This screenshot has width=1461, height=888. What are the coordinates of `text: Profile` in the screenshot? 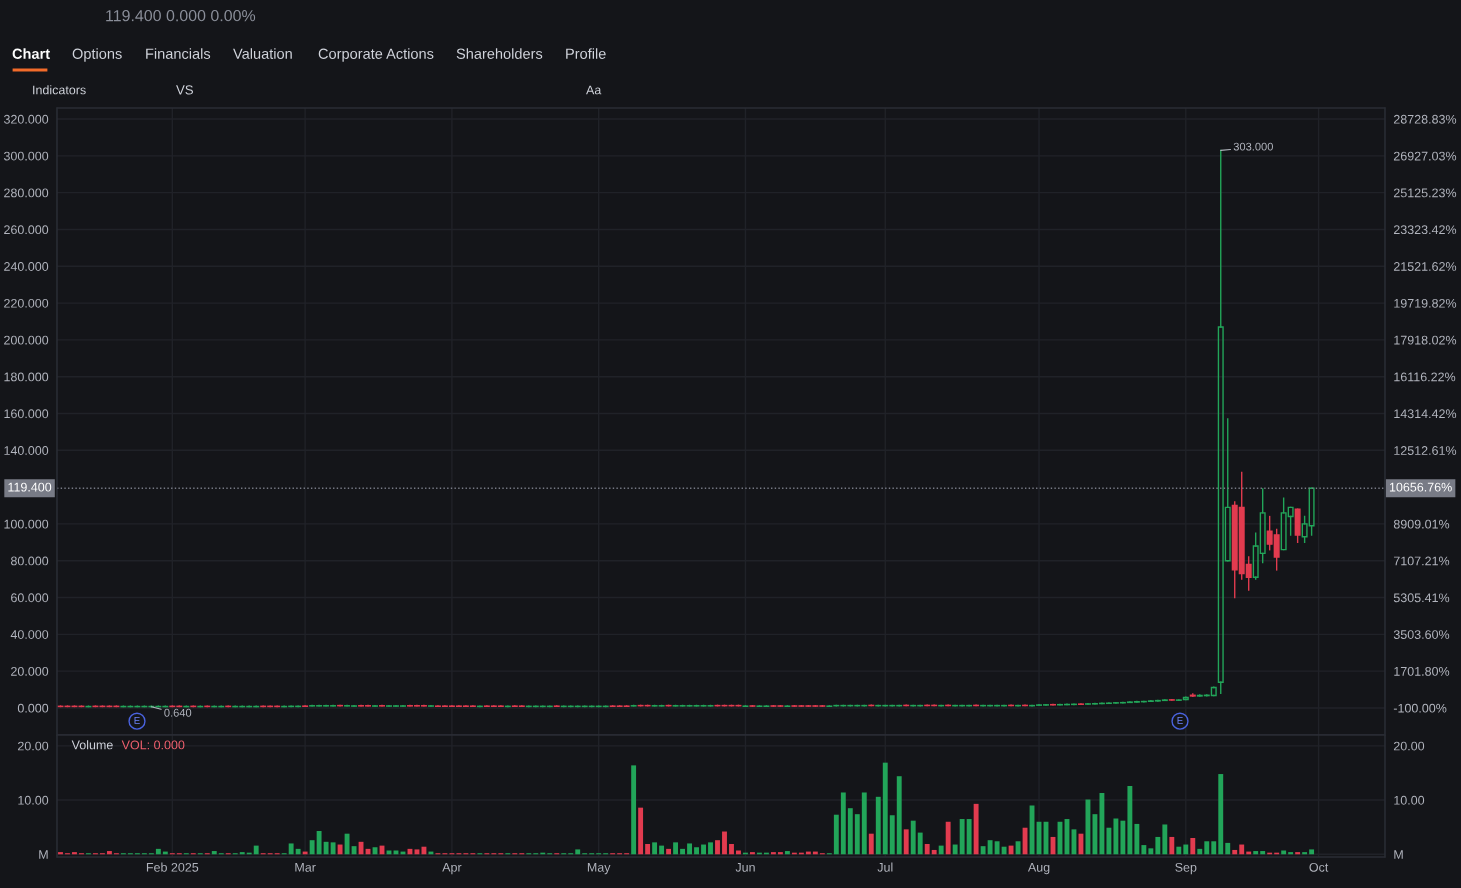 It's located at (586, 53).